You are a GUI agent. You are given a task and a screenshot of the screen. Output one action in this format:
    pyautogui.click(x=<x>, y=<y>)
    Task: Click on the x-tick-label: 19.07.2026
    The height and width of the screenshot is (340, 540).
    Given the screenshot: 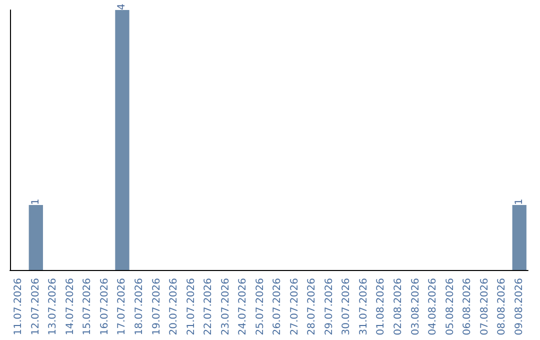 What is the action you would take?
    pyautogui.click(x=156, y=307)
    